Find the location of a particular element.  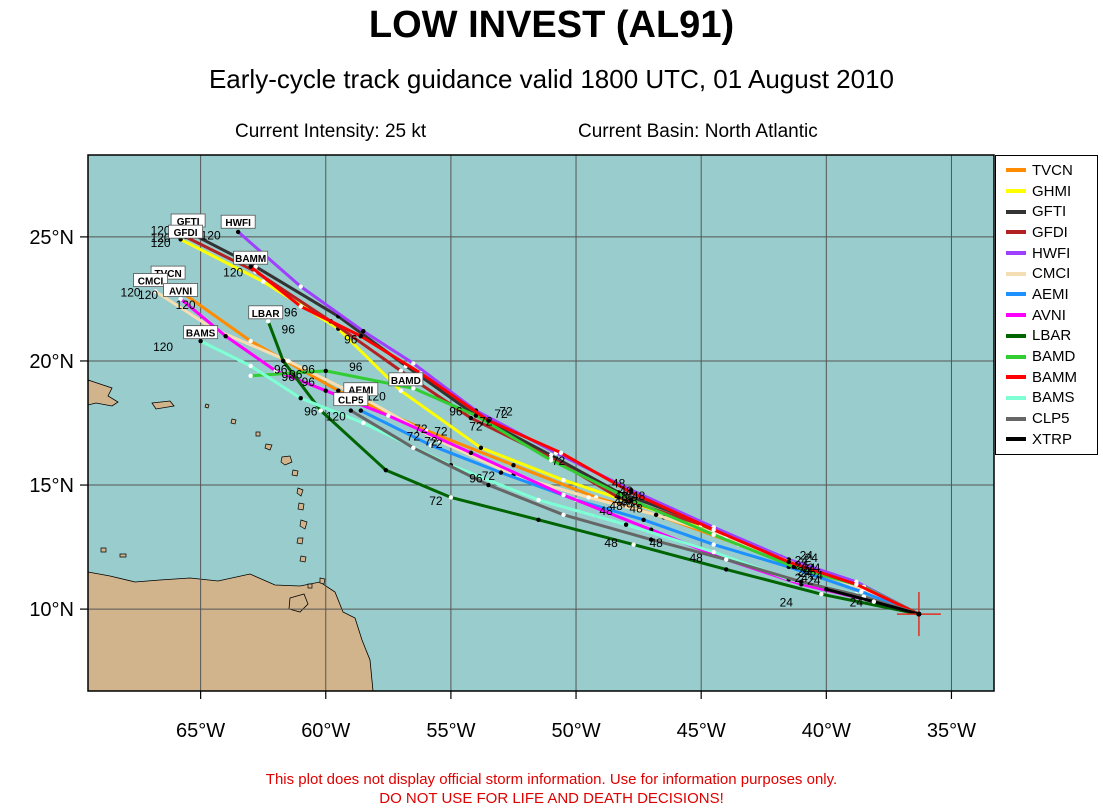

legend-label: XTRP is located at coordinates (1052, 439).